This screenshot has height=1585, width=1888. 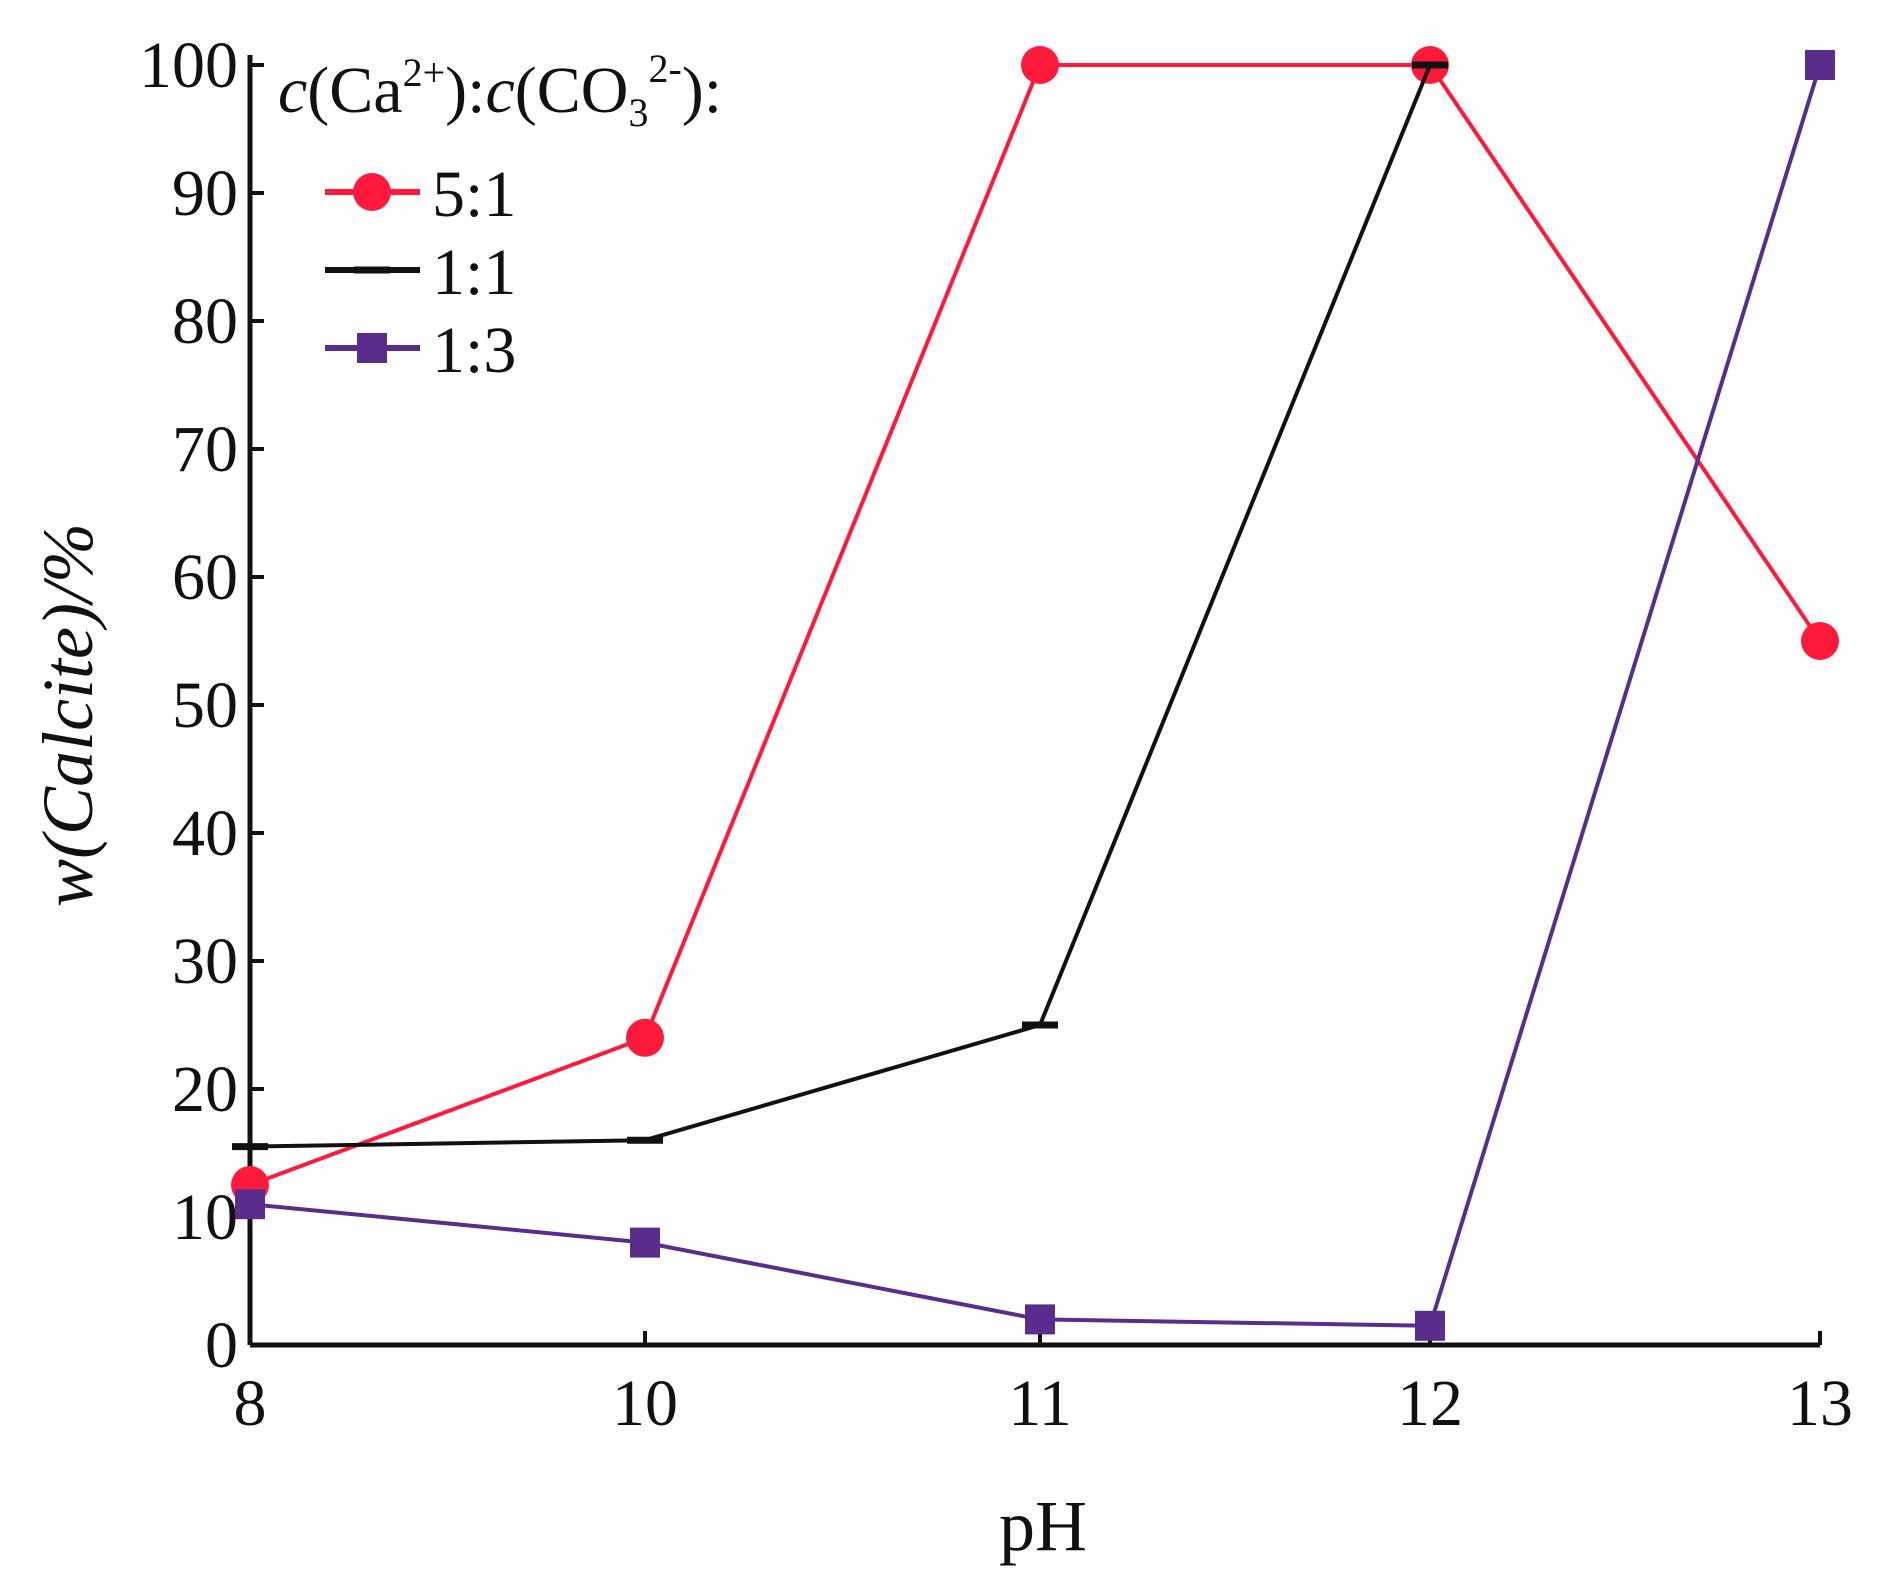 I want to click on legend-title-c2: c, so click(x=499, y=90).